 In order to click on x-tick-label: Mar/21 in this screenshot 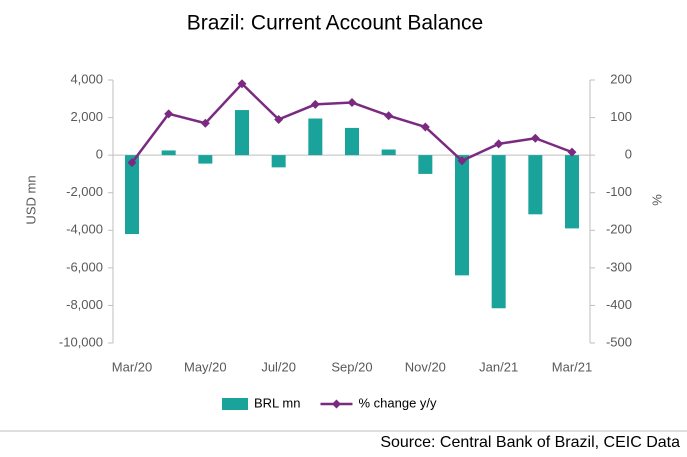, I will do `click(572, 366)`.